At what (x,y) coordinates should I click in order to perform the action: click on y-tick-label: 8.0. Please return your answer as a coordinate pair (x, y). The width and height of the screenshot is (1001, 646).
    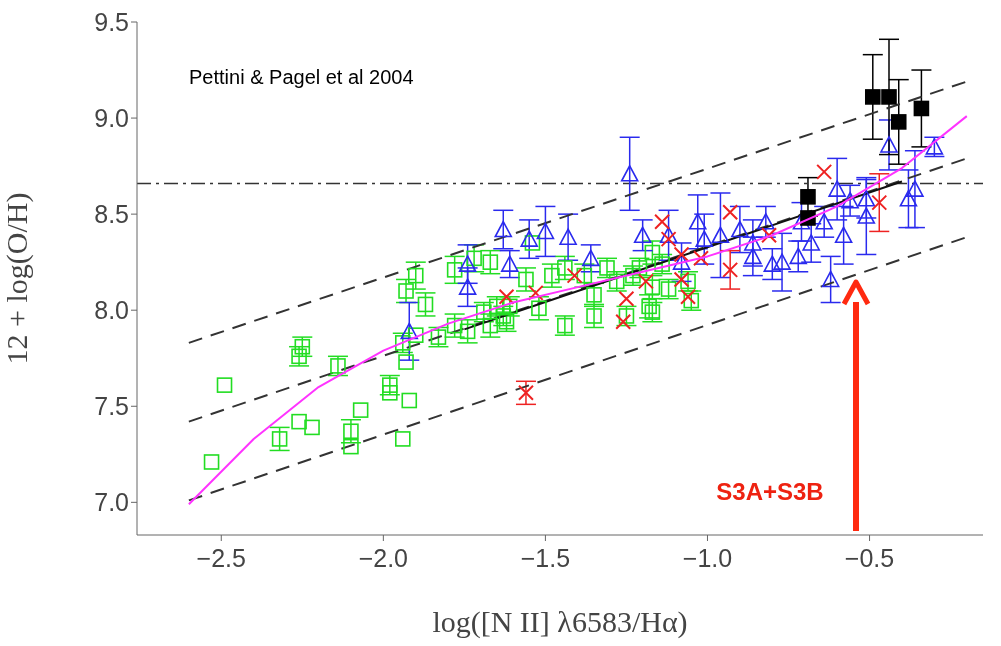
    Looking at the image, I should click on (111, 310).